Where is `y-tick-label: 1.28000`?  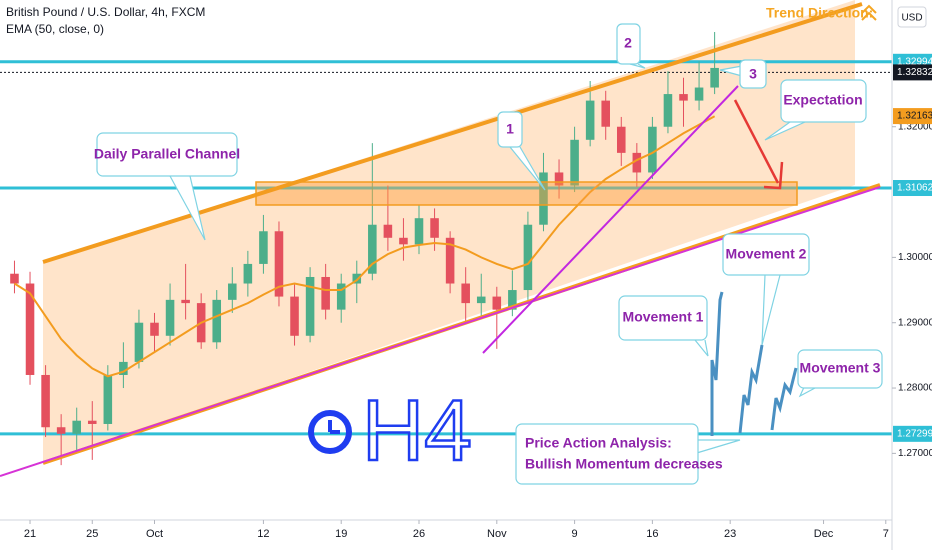
y-tick-label: 1.28000 is located at coordinates (915, 388).